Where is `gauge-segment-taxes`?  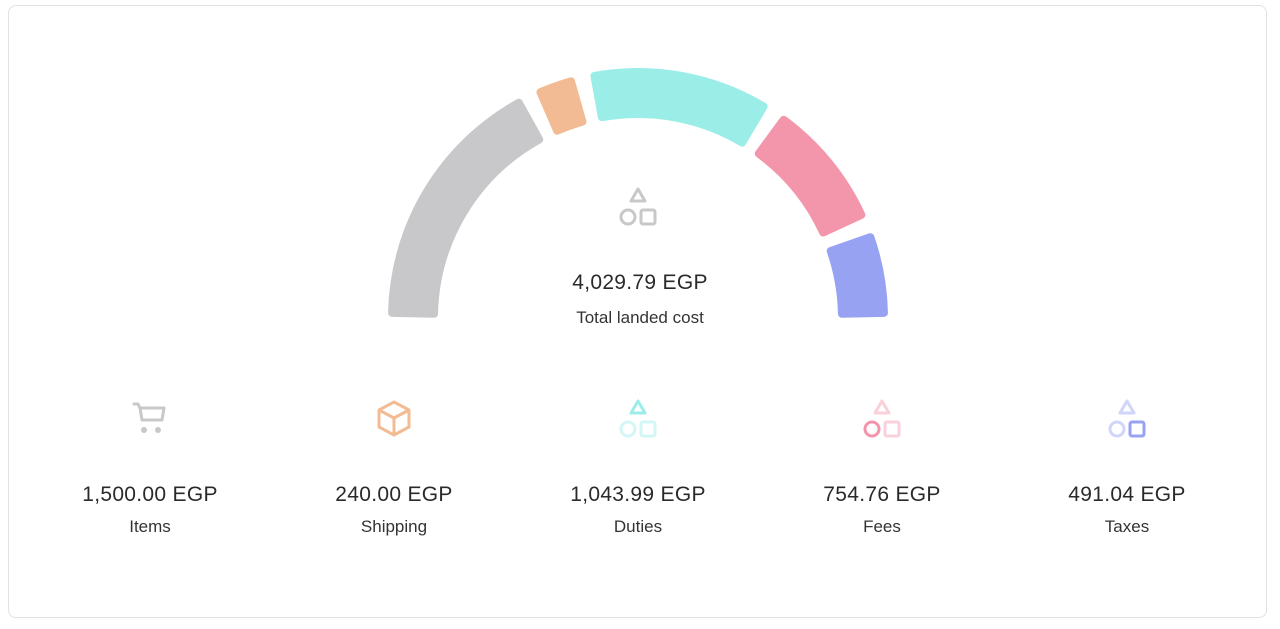 gauge-segment-taxes is located at coordinates (857, 275).